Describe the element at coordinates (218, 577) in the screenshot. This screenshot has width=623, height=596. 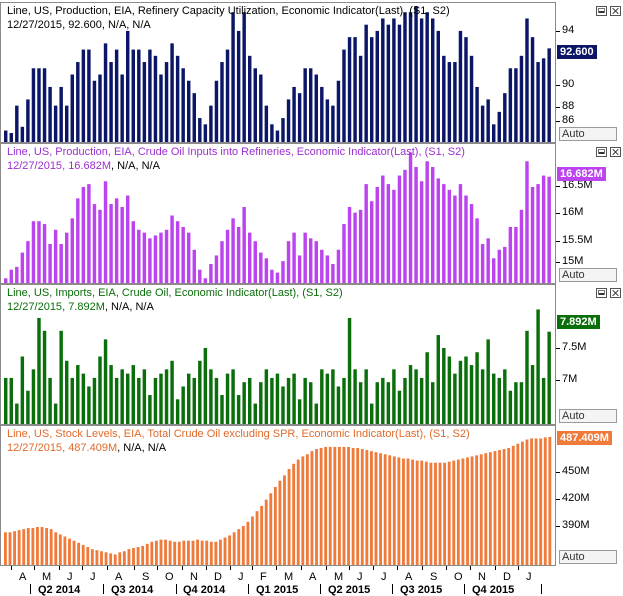
I see `month-label: D` at that location.